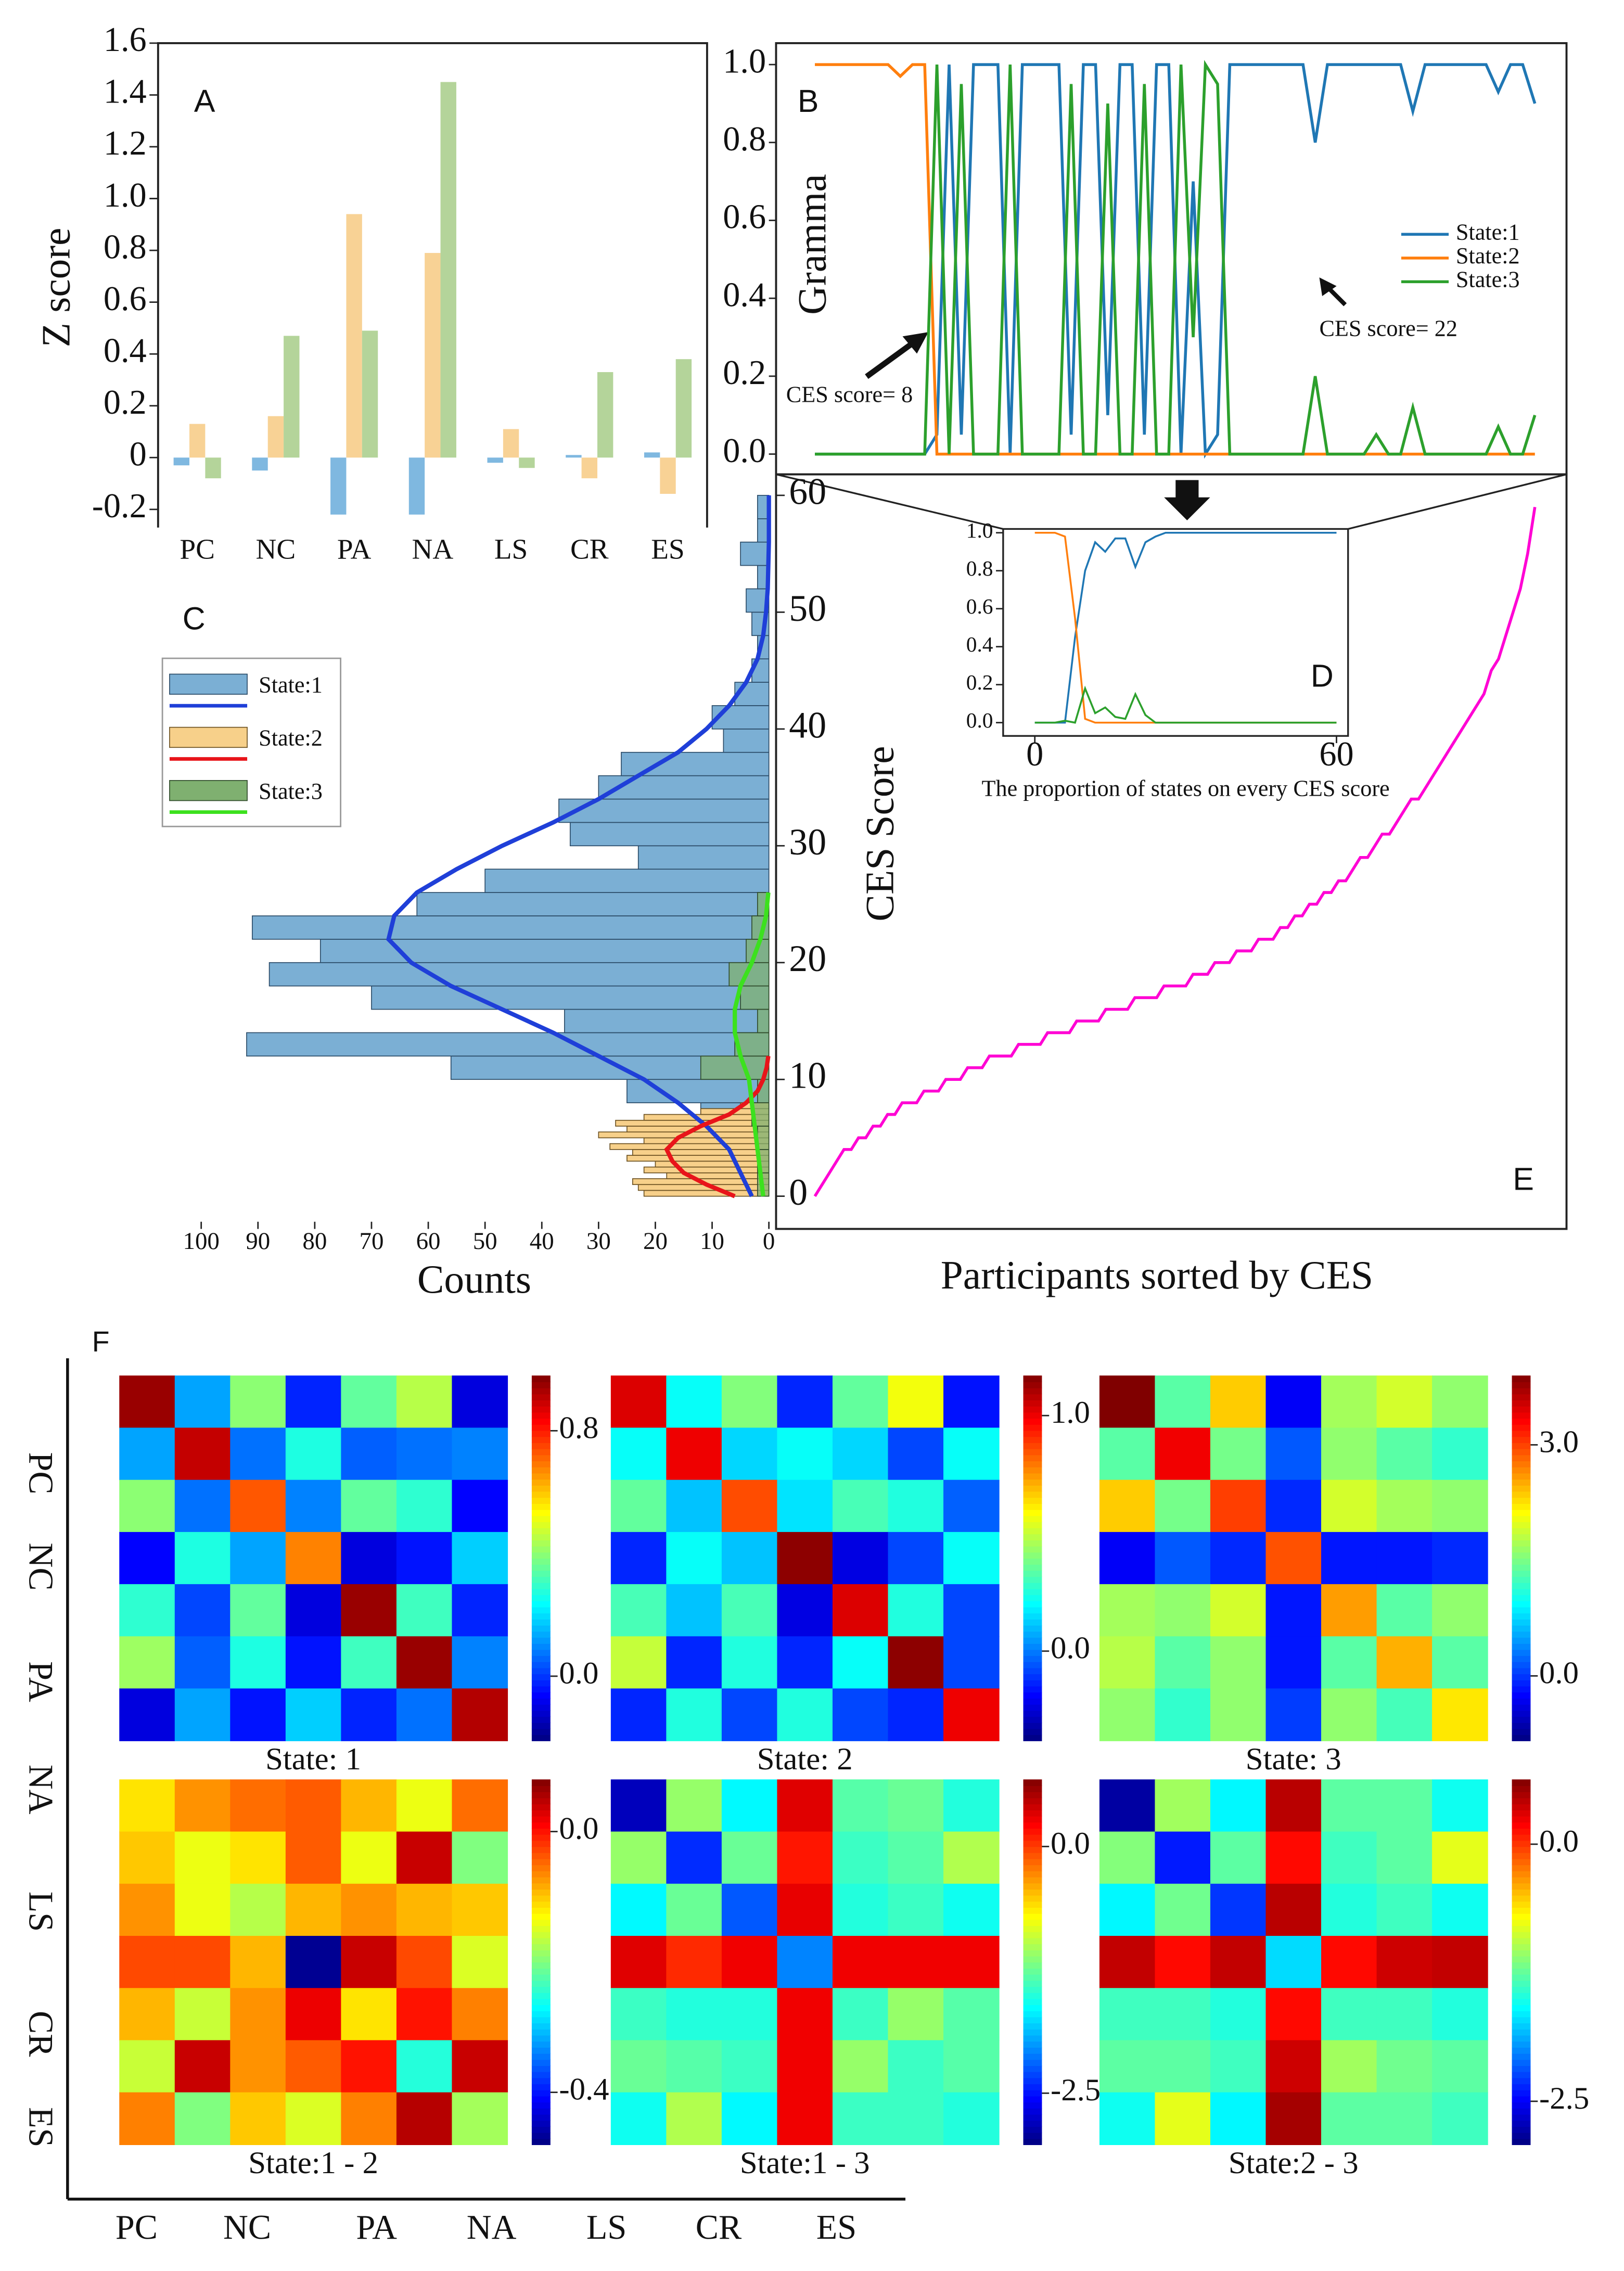  What do you see at coordinates (492, 2228) in the screenshot?
I see `column-label: NA` at bounding box center [492, 2228].